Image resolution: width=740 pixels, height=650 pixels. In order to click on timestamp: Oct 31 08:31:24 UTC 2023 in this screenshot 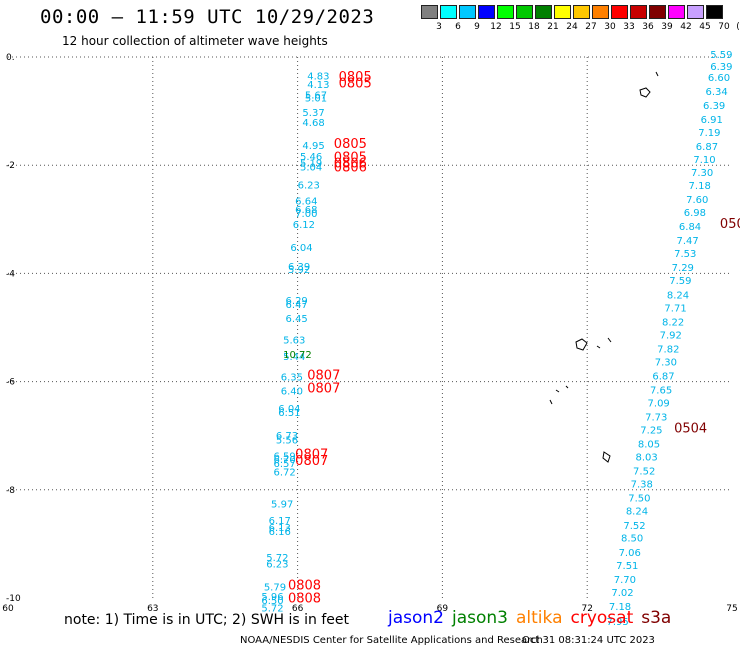, I will do `click(588, 640)`.